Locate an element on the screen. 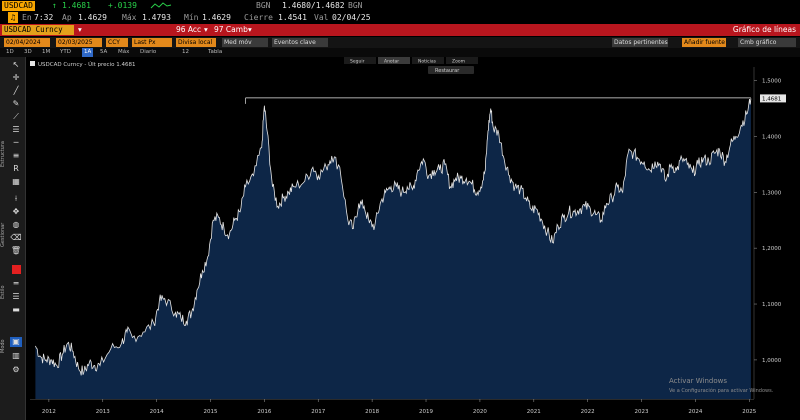  trend-line-icon: ⟋ is located at coordinates (16, 116).